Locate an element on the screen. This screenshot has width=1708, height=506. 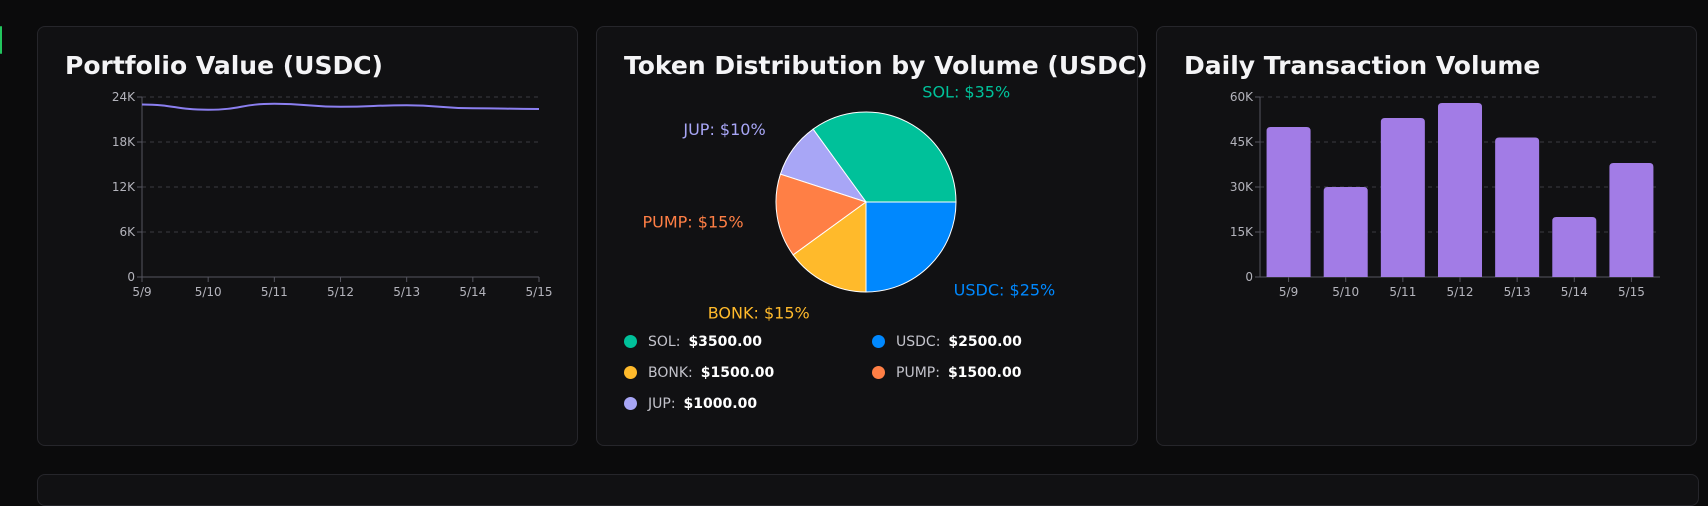
legend-value: $2500.00 is located at coordinates (985, 341).